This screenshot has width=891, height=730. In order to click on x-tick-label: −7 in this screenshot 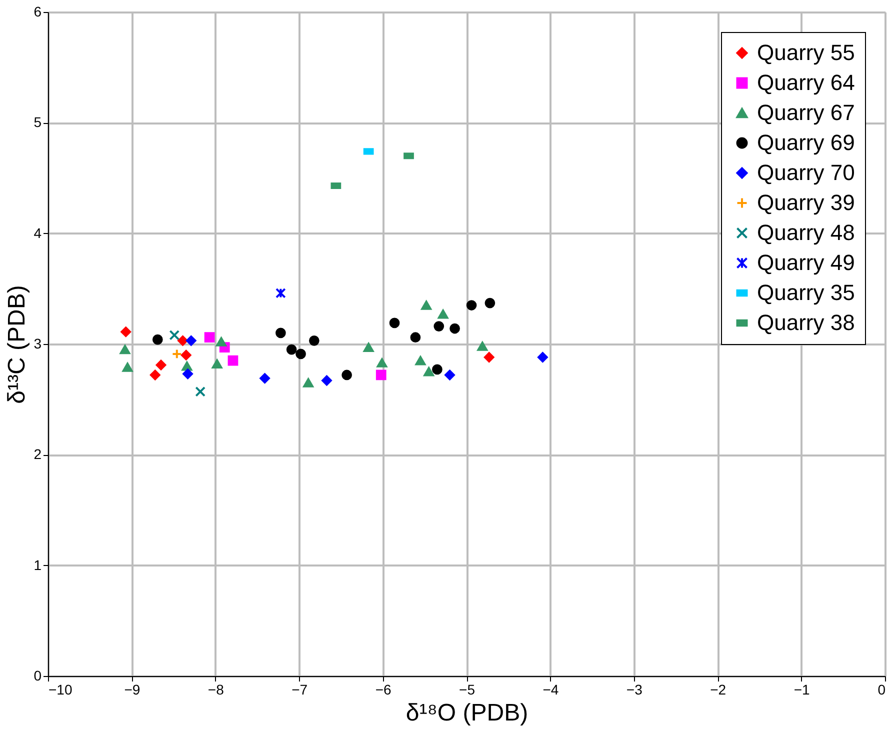, I will do `click(300, 690)`.